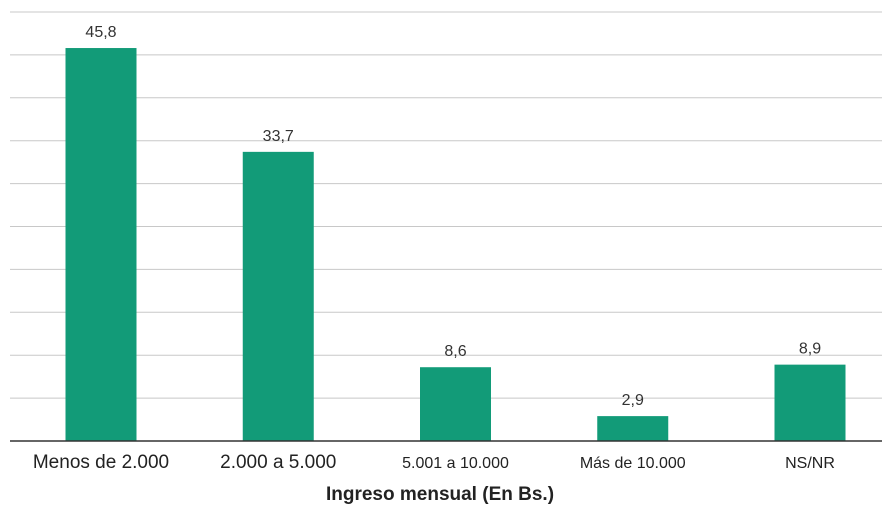 This screenshot has height=508, width=885. What do you see at coordinates (633, 463) in the screenshot?
I see `x-tick-label: Más de 10.000` at bounding box center [633, 463].